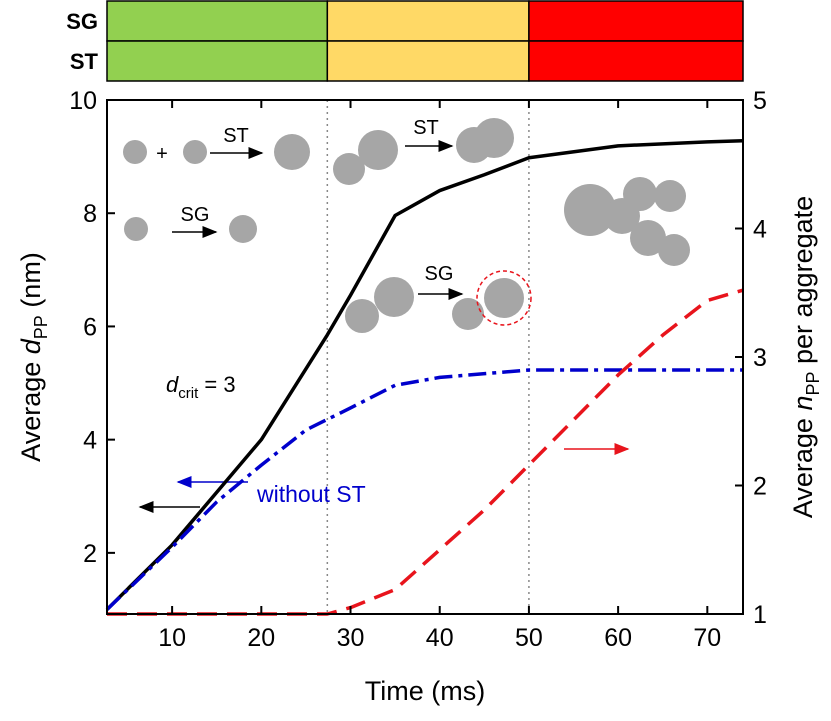 The width and height of the screenshot is (831, 721). Describe the element at coordinates (83, 101) in the screenshot. I see `y-tick-label: 10` at that location.